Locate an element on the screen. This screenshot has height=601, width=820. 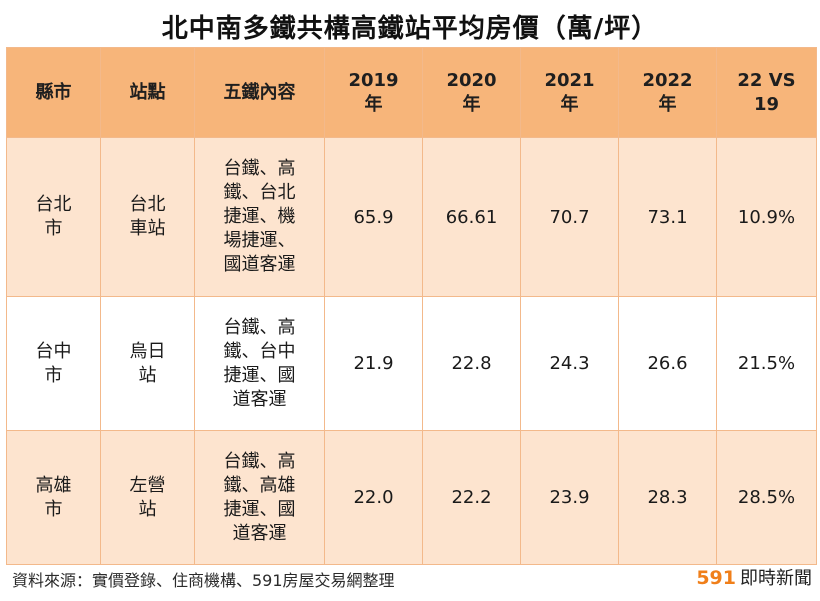
cell-2021: 70.7 is located at coordinates (569, 217).